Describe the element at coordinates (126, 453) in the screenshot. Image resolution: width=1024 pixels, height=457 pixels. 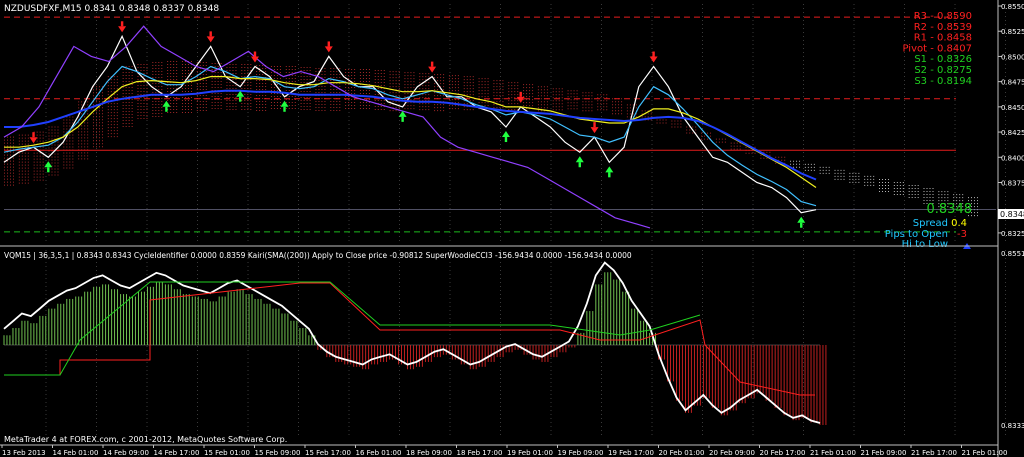
I see `x-tick-label: 14 Feb 09:00` at that location.